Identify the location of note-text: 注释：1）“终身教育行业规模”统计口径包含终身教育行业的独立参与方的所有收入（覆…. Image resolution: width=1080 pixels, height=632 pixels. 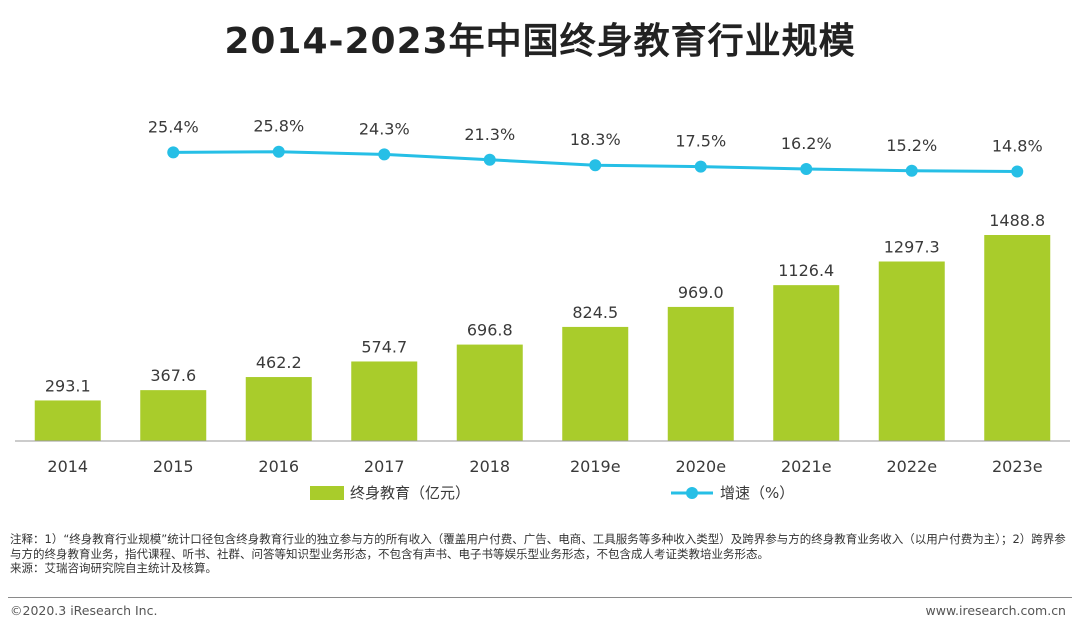
(538, 546).